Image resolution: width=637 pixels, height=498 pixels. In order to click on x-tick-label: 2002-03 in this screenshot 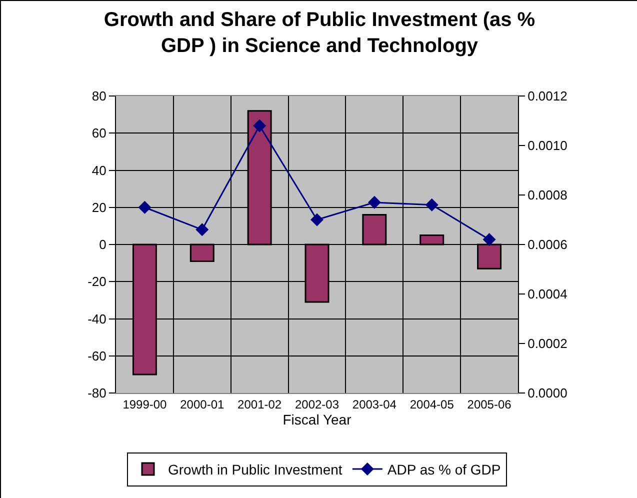, I will do `click(317, 404)`.